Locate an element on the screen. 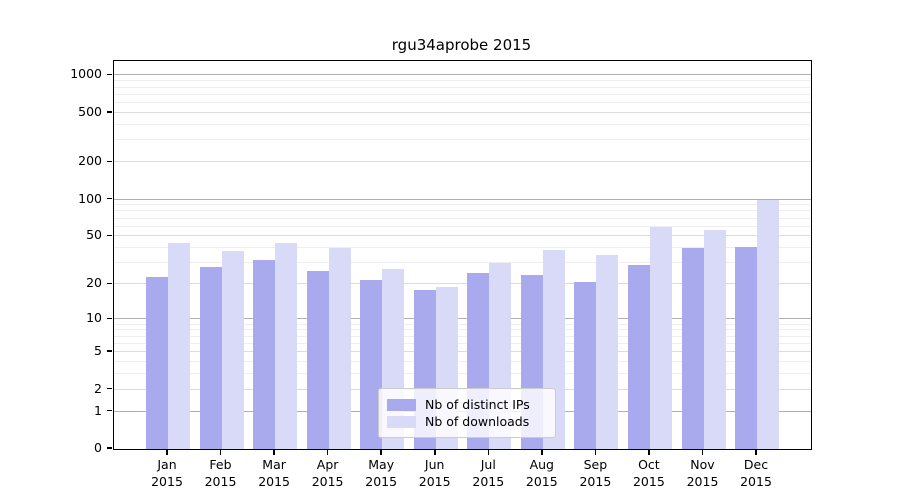  x-tick-mark-may is located at coordinates (381, 452).